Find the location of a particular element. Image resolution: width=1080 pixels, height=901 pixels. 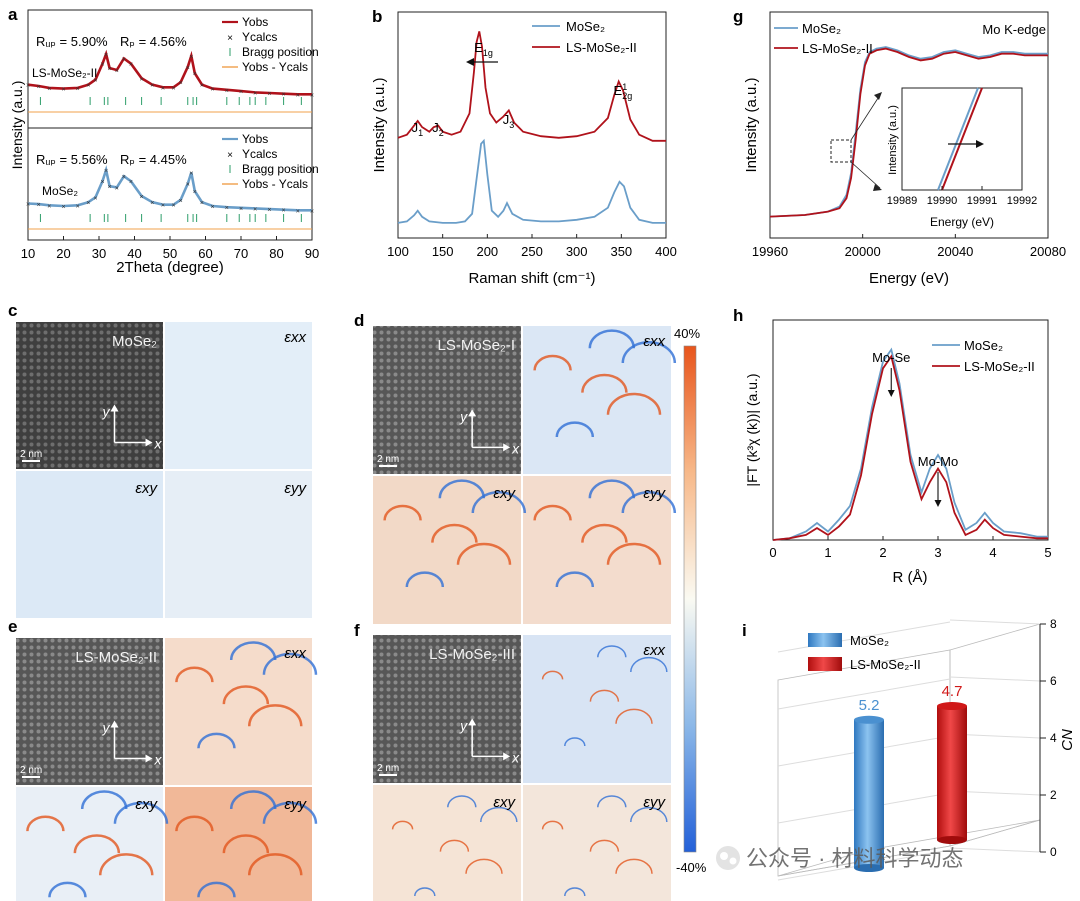

xrd-xlabel: 2Theta (degree) is located at coordinates (170, 267).